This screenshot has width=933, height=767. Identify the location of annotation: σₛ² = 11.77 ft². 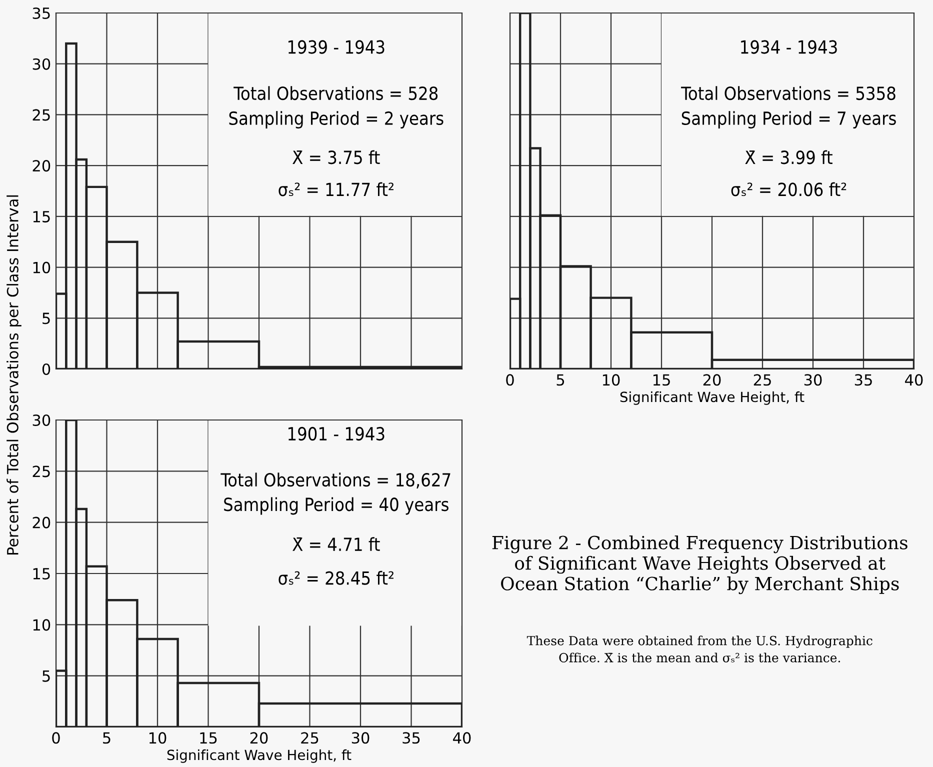
(336, 189).